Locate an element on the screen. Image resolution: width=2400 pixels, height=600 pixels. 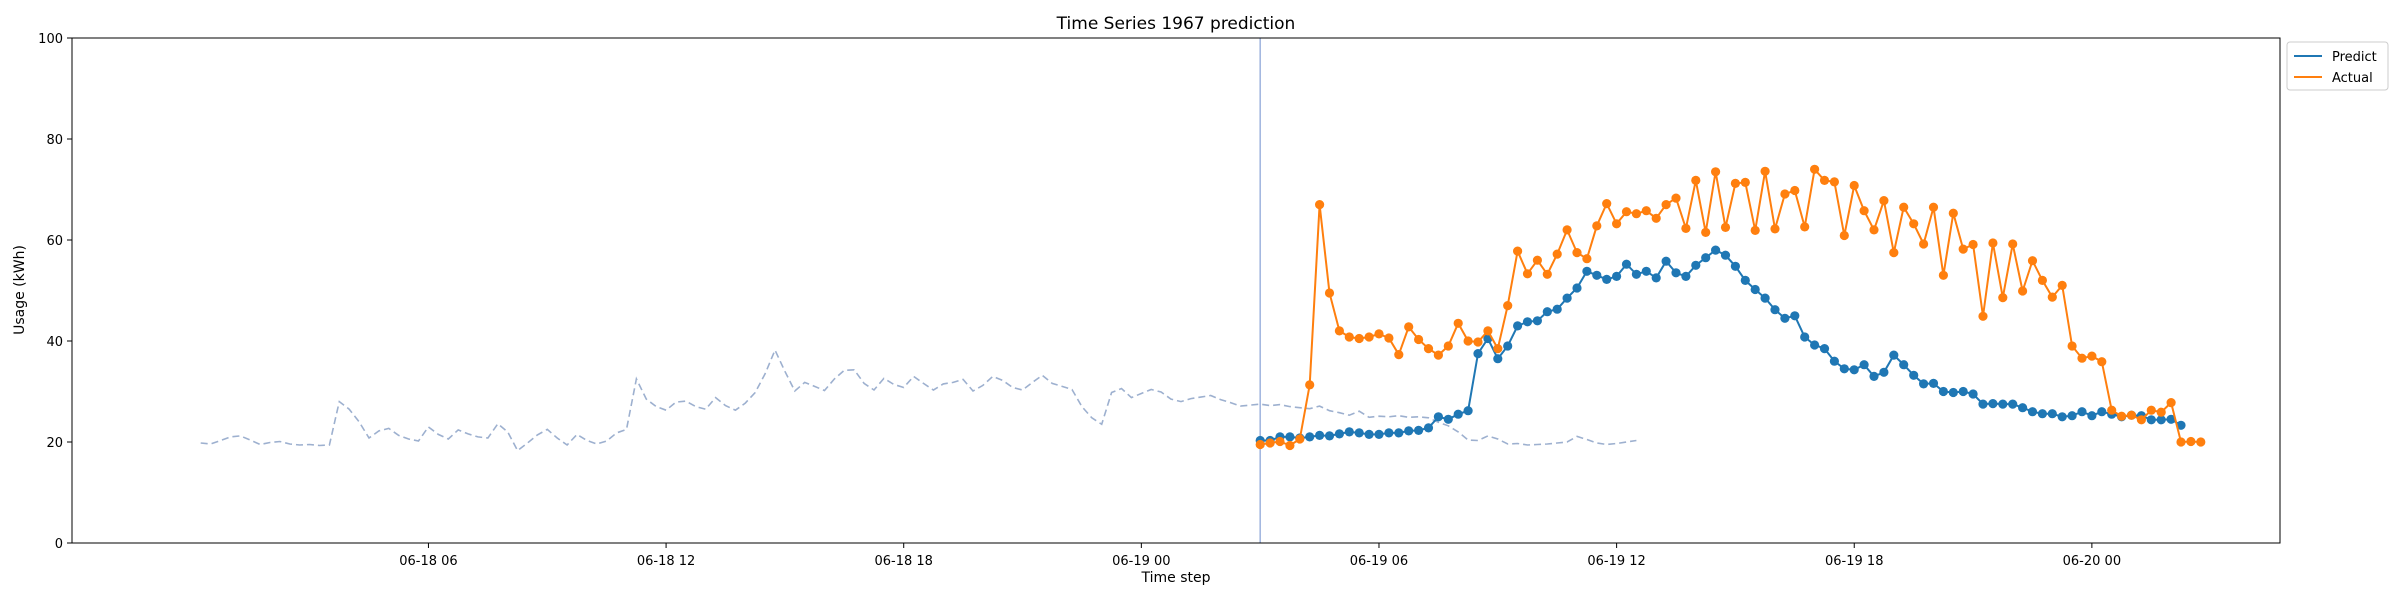
x-tick-label: 06-19 18 is located at coordinates (1854, 561).